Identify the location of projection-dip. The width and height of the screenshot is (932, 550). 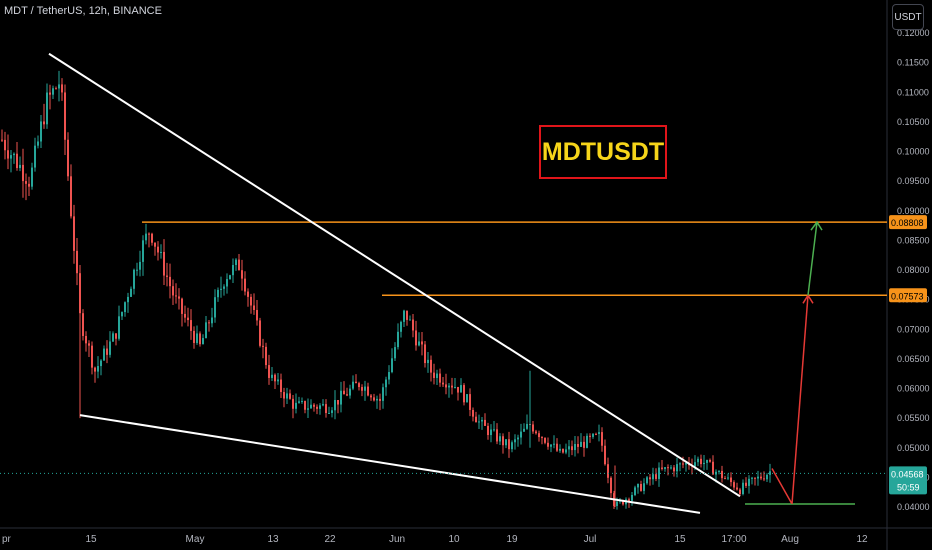
(782, 486).